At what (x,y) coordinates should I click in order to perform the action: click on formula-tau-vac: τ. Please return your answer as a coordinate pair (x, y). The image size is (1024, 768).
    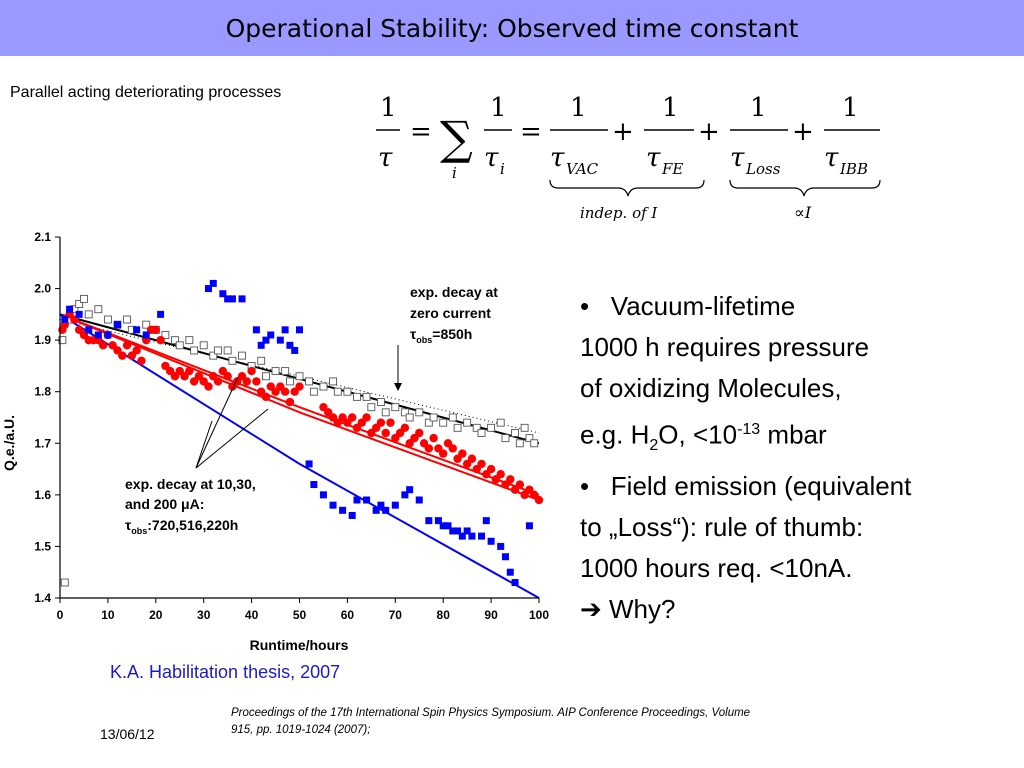
    Looking at the image, I should click on (557, 158).